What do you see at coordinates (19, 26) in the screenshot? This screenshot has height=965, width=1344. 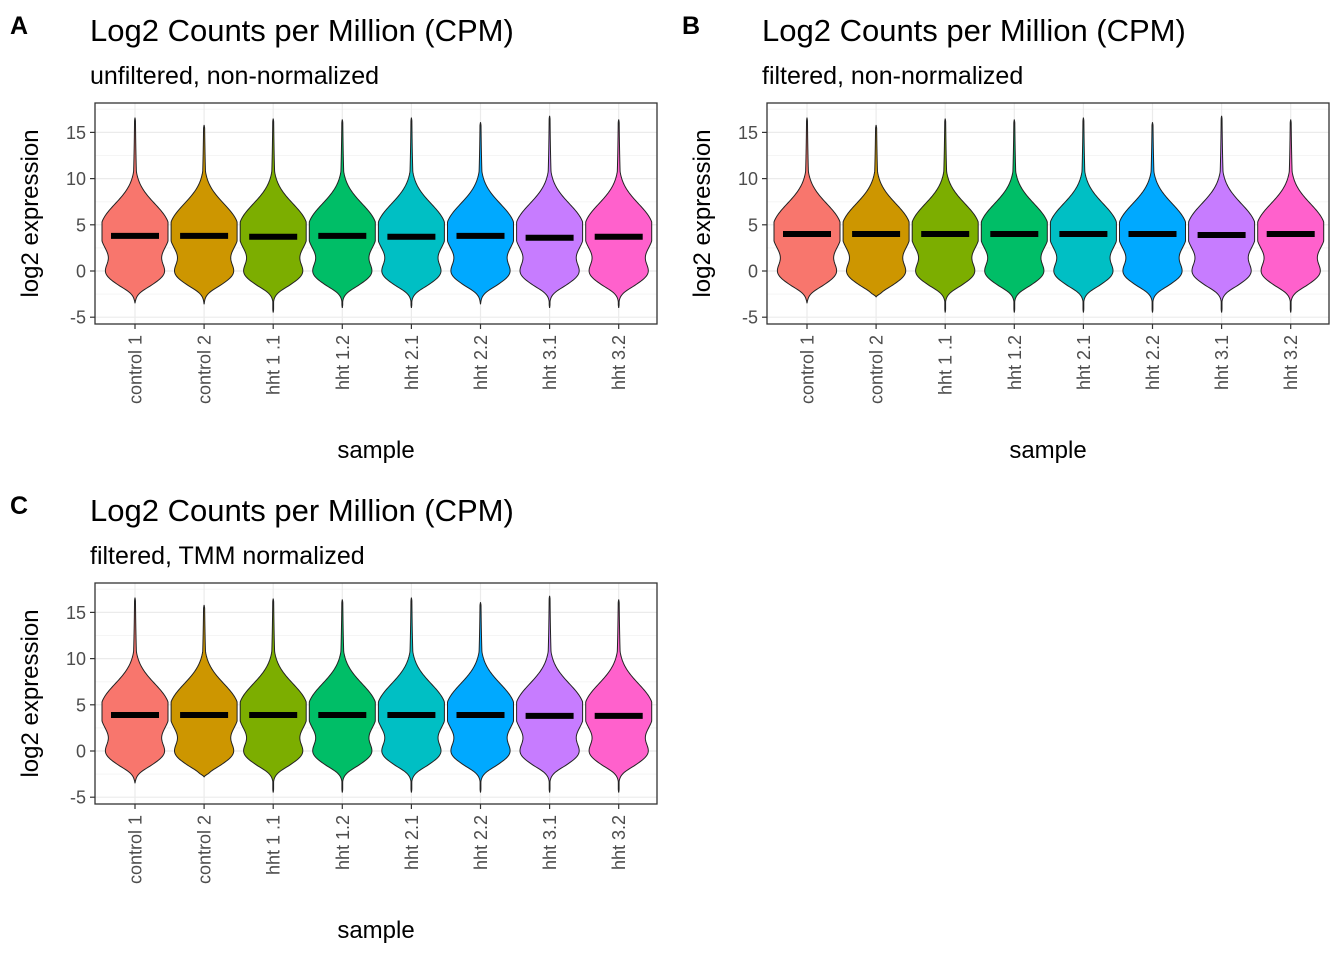 I see `panel-tag: A` at bounding box center [19, 26].